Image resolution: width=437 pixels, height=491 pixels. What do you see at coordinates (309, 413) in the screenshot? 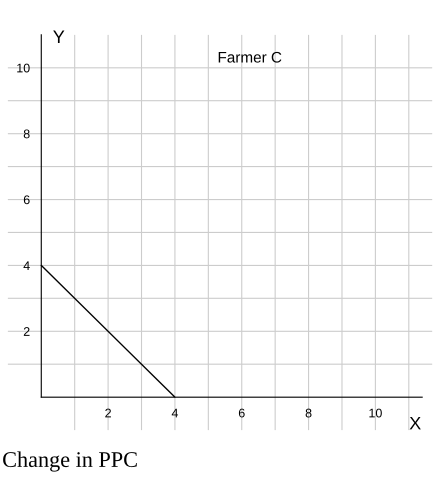
I see `x-tick-label: 8` at bounding box center [309, 413].